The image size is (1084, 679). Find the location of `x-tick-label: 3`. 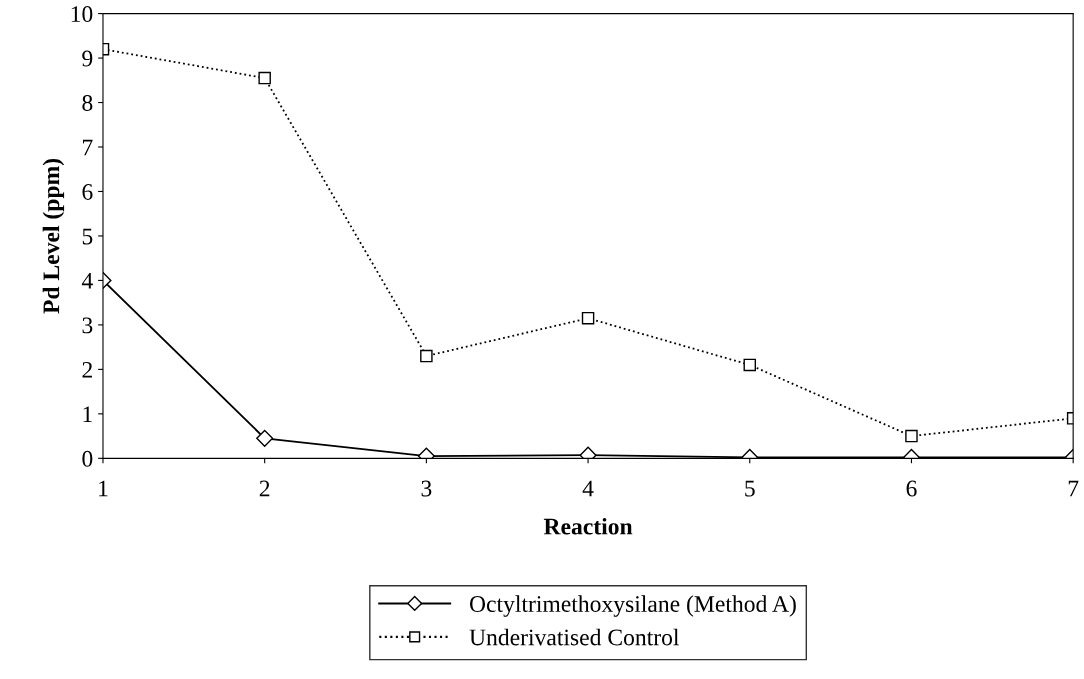

x-tick-label: 3 is located at coordinates (426, 488).